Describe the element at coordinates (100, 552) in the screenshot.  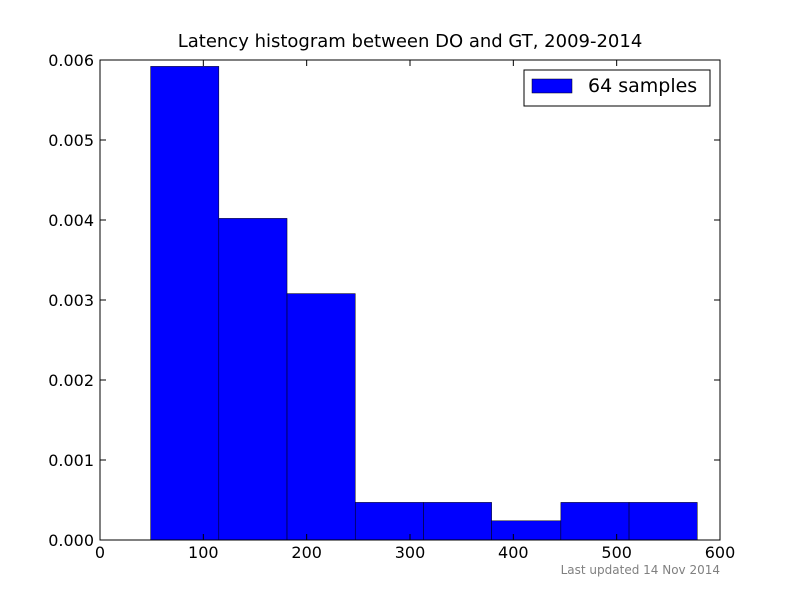
I see `x-tick-label: 0` at that location.